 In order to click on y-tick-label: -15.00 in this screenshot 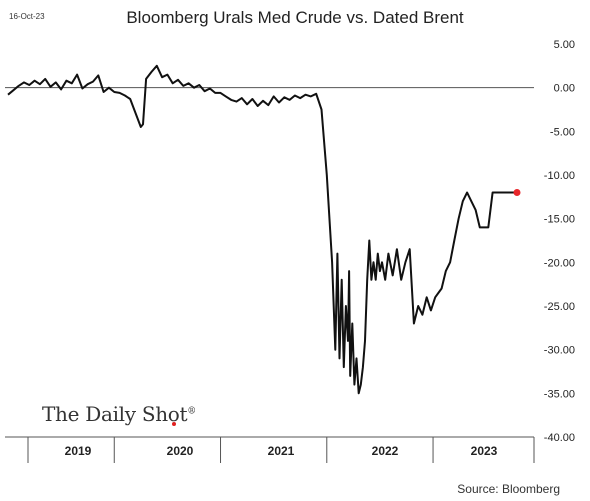, I will do `click(559, 220)`.